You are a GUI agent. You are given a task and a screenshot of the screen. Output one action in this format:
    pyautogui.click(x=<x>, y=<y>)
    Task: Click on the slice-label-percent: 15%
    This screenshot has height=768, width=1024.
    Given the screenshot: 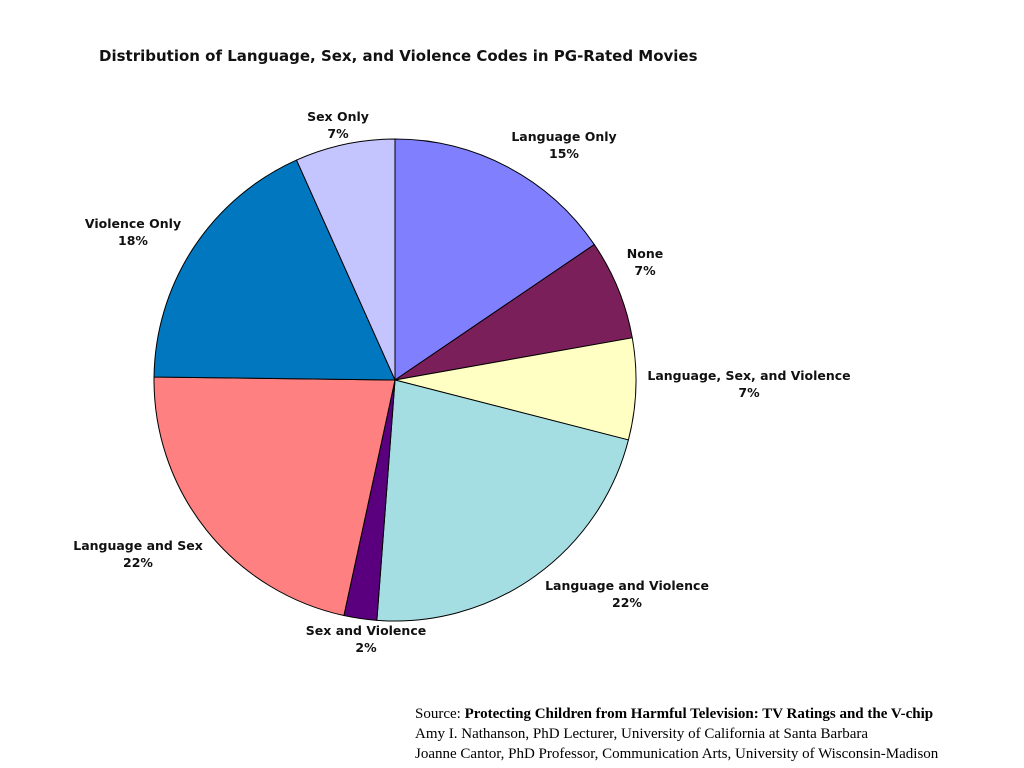 What is the action you would take?
    pyautogui.click(x=564, y=153)
    